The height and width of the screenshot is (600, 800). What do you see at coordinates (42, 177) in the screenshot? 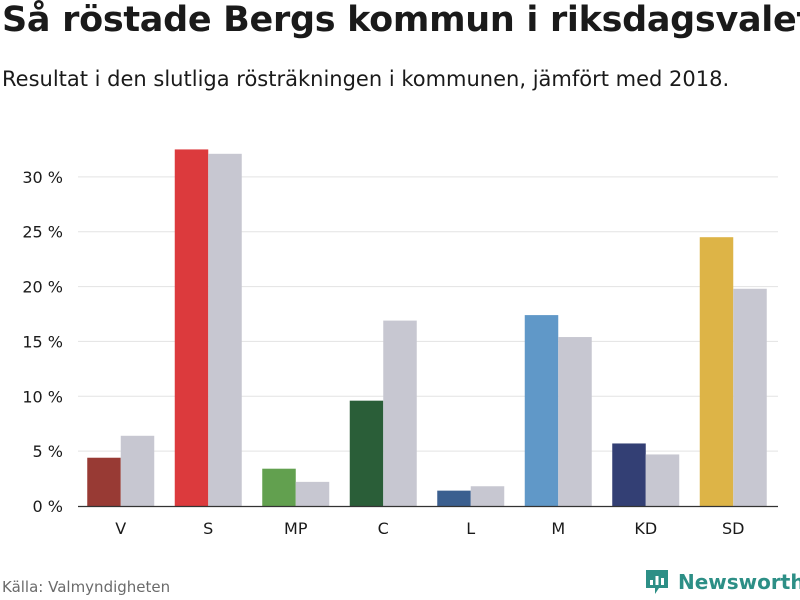
I see `y-tick-label: 30 %` at bounding box center [42, 177].